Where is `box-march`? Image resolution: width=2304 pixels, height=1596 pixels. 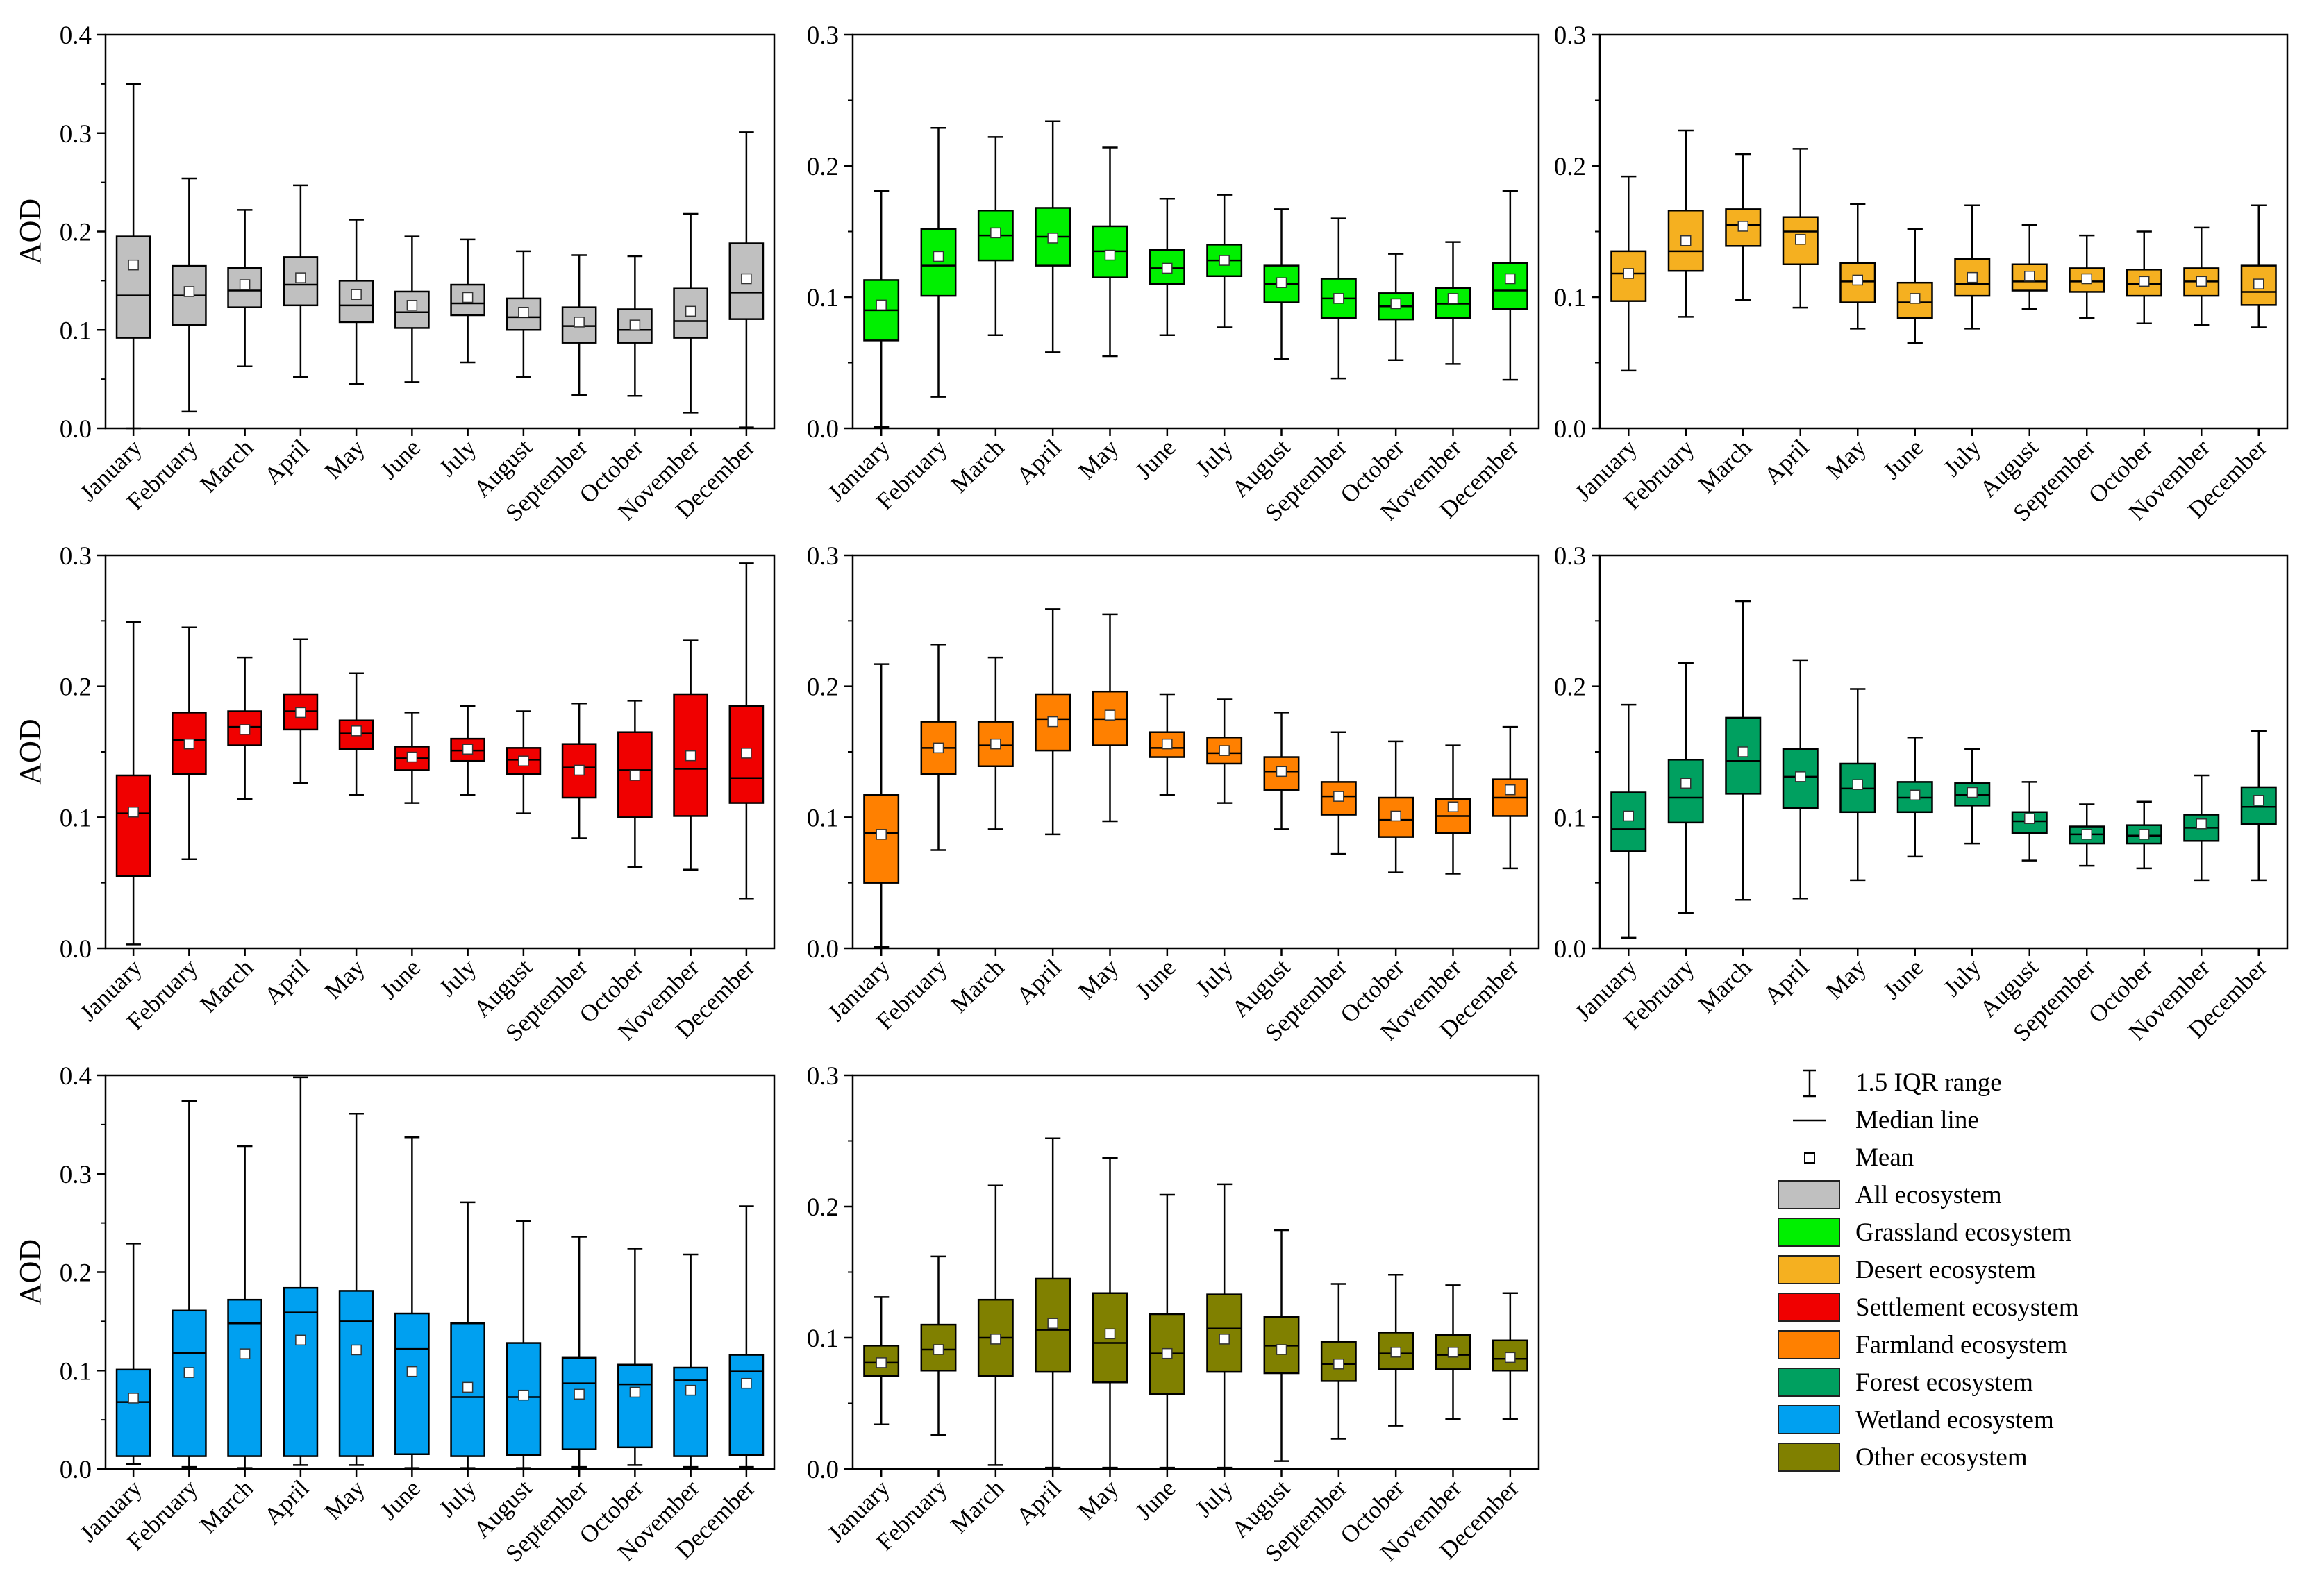
box-march is located at coordinates (996, 1325).